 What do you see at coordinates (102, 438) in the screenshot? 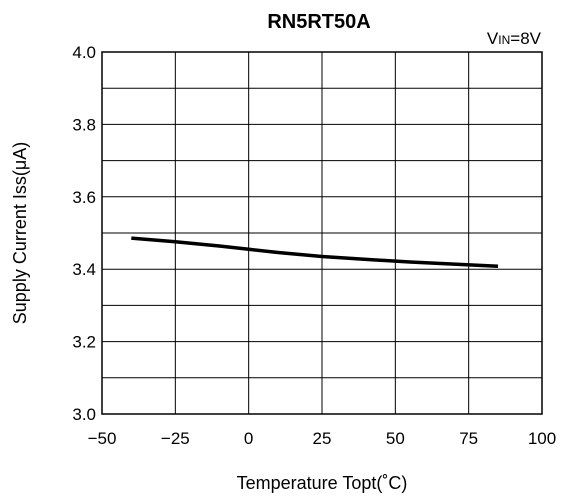
I see `x-tick-label: −50` at bounding box center [102, 438].